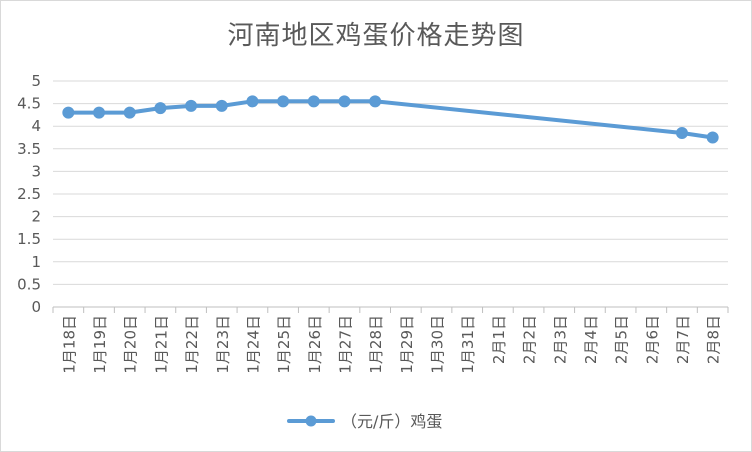 The height and width of the screenshot is (452, 752). Describe the element at coordinates (315, 344) in the screenshot. I see `x-tick-label: 1月26日` at that location.